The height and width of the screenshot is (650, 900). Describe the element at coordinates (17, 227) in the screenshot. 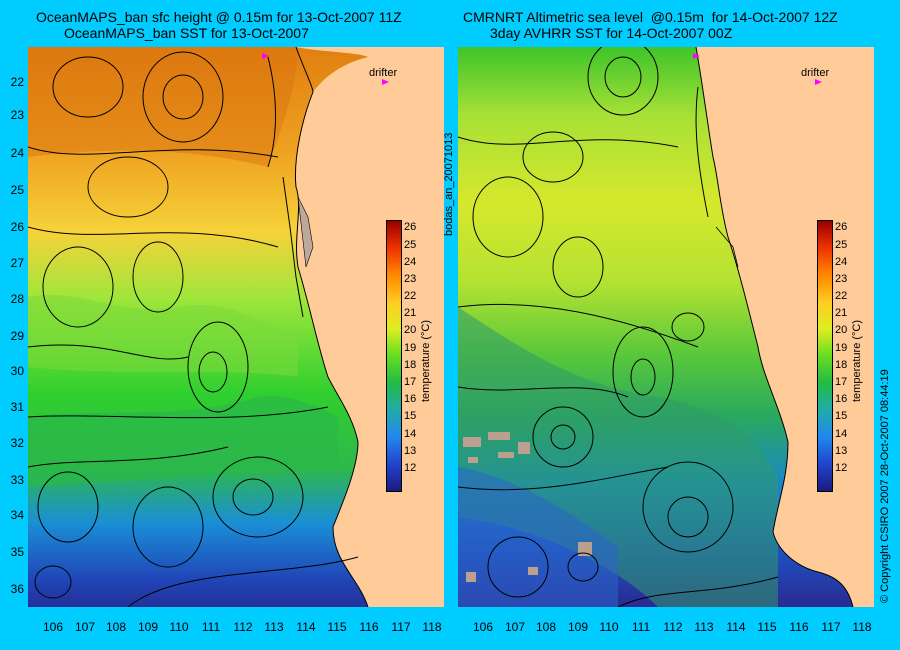

I see `lat-label: 26` at that location.